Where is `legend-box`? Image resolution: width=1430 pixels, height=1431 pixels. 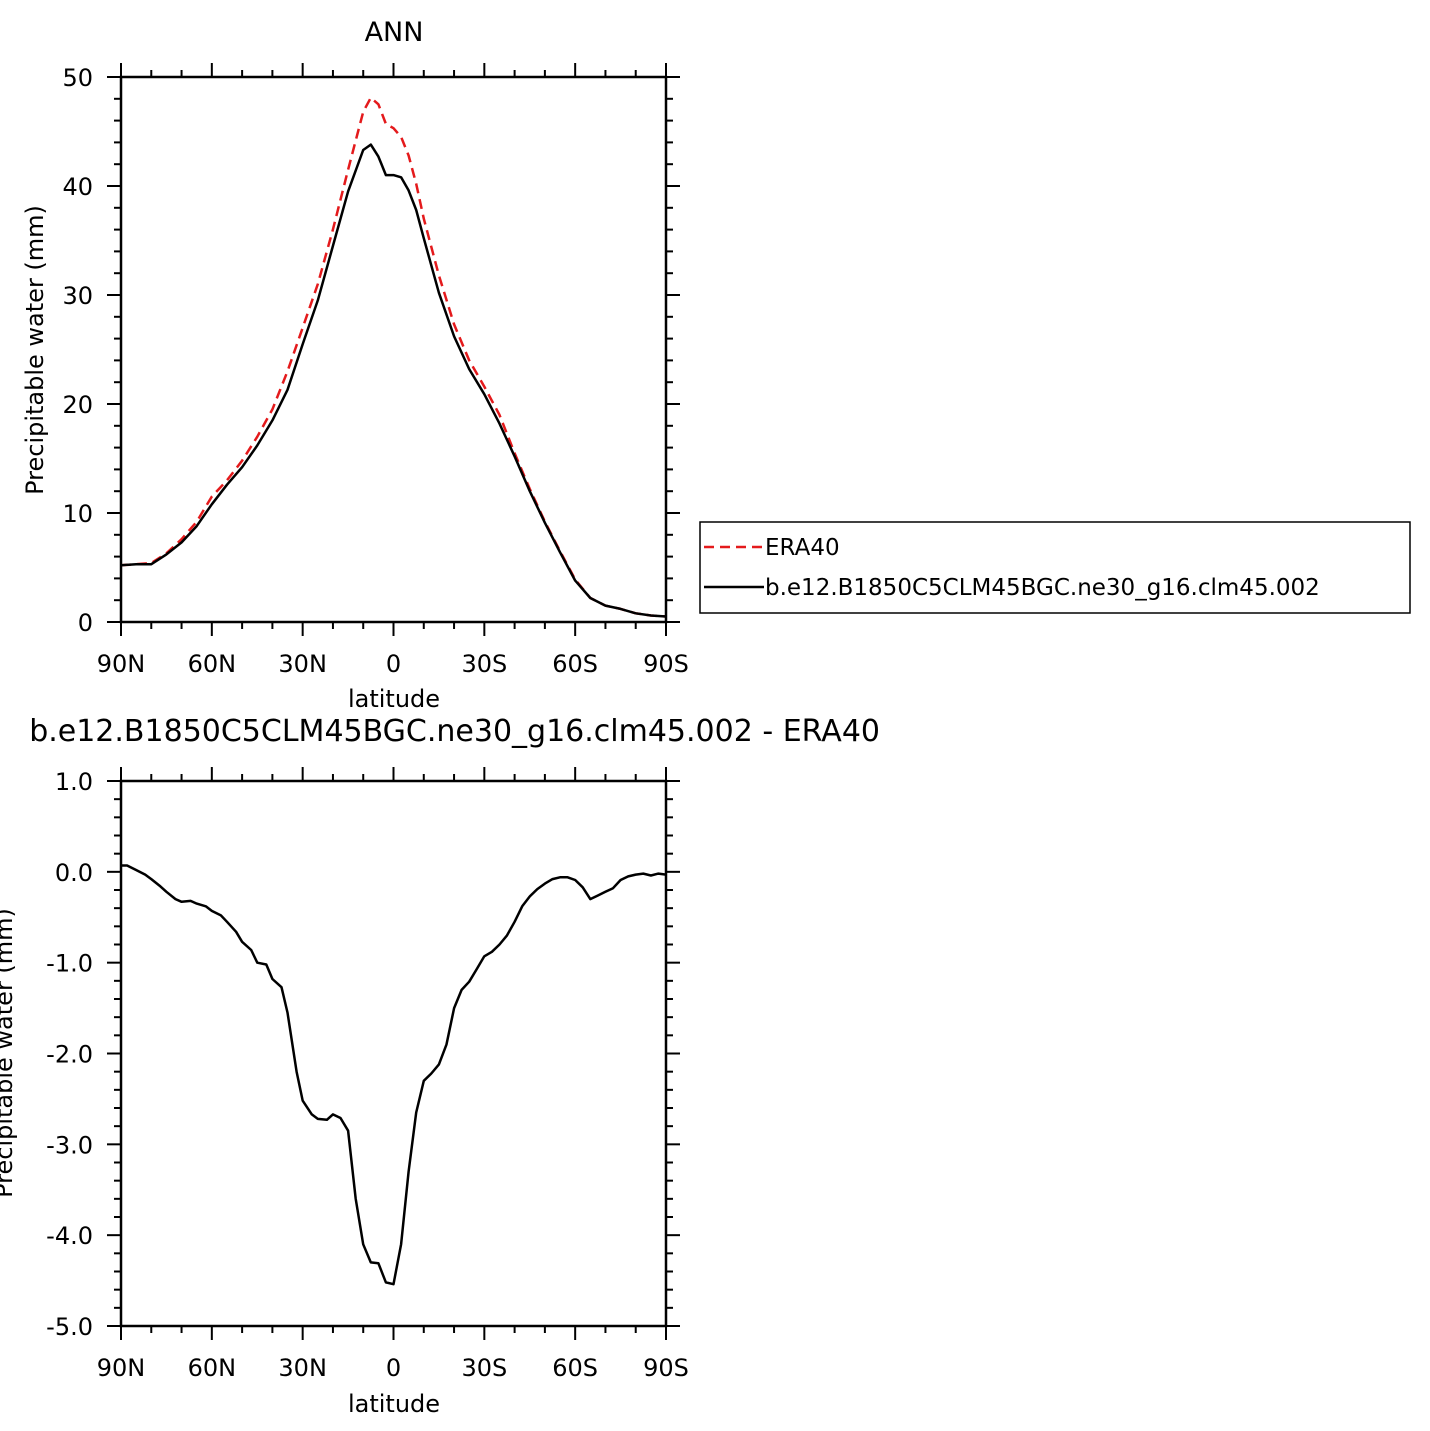
legend-box is located at coordinates (1055, 567).